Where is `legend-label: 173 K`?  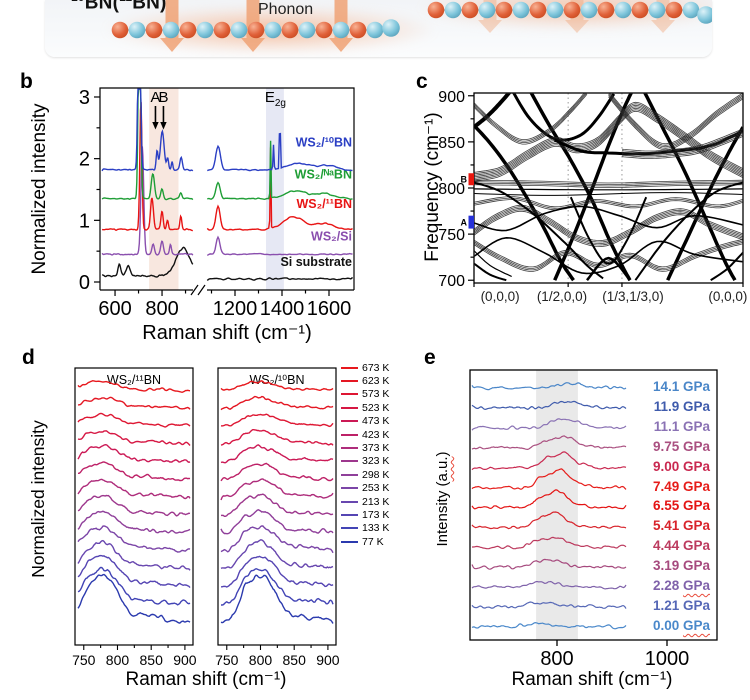 legend-label: 173 K is located at coordinates (376, 514).